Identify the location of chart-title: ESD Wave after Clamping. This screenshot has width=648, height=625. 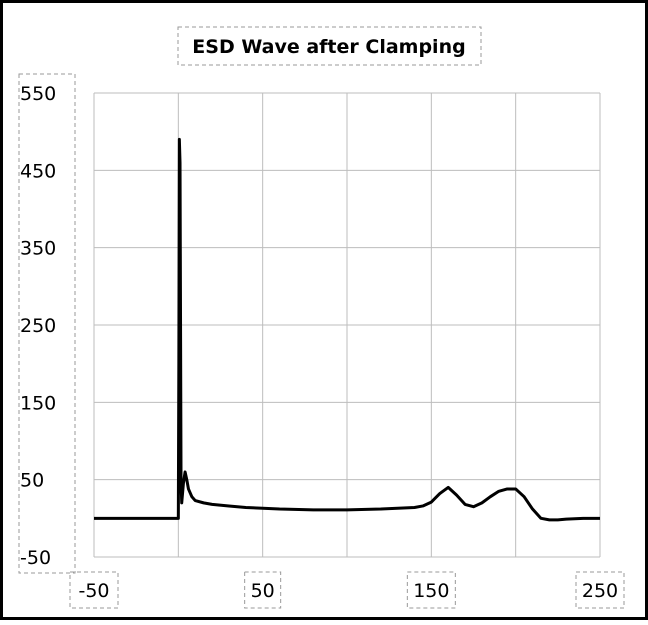
(328, 47).